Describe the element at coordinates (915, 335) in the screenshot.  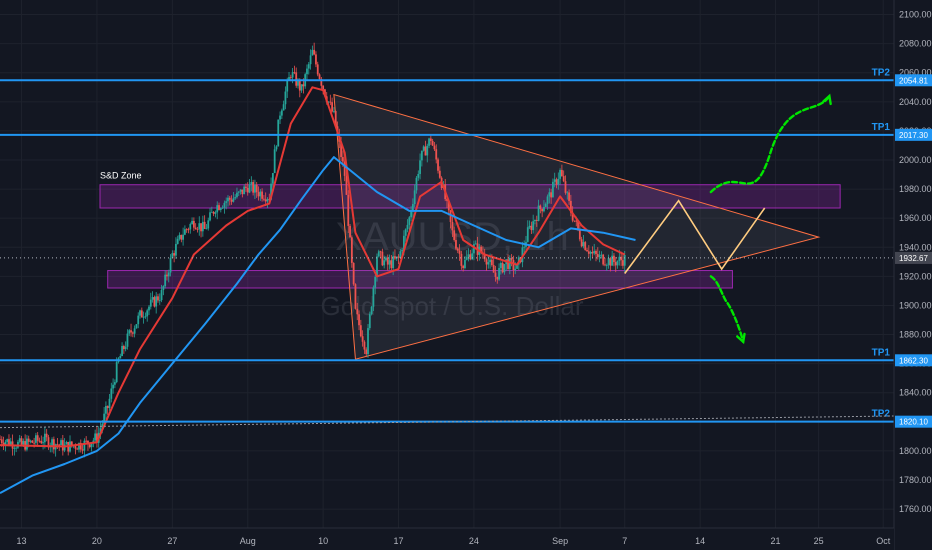
I see `y-tick-label: 1880.00` at that location.